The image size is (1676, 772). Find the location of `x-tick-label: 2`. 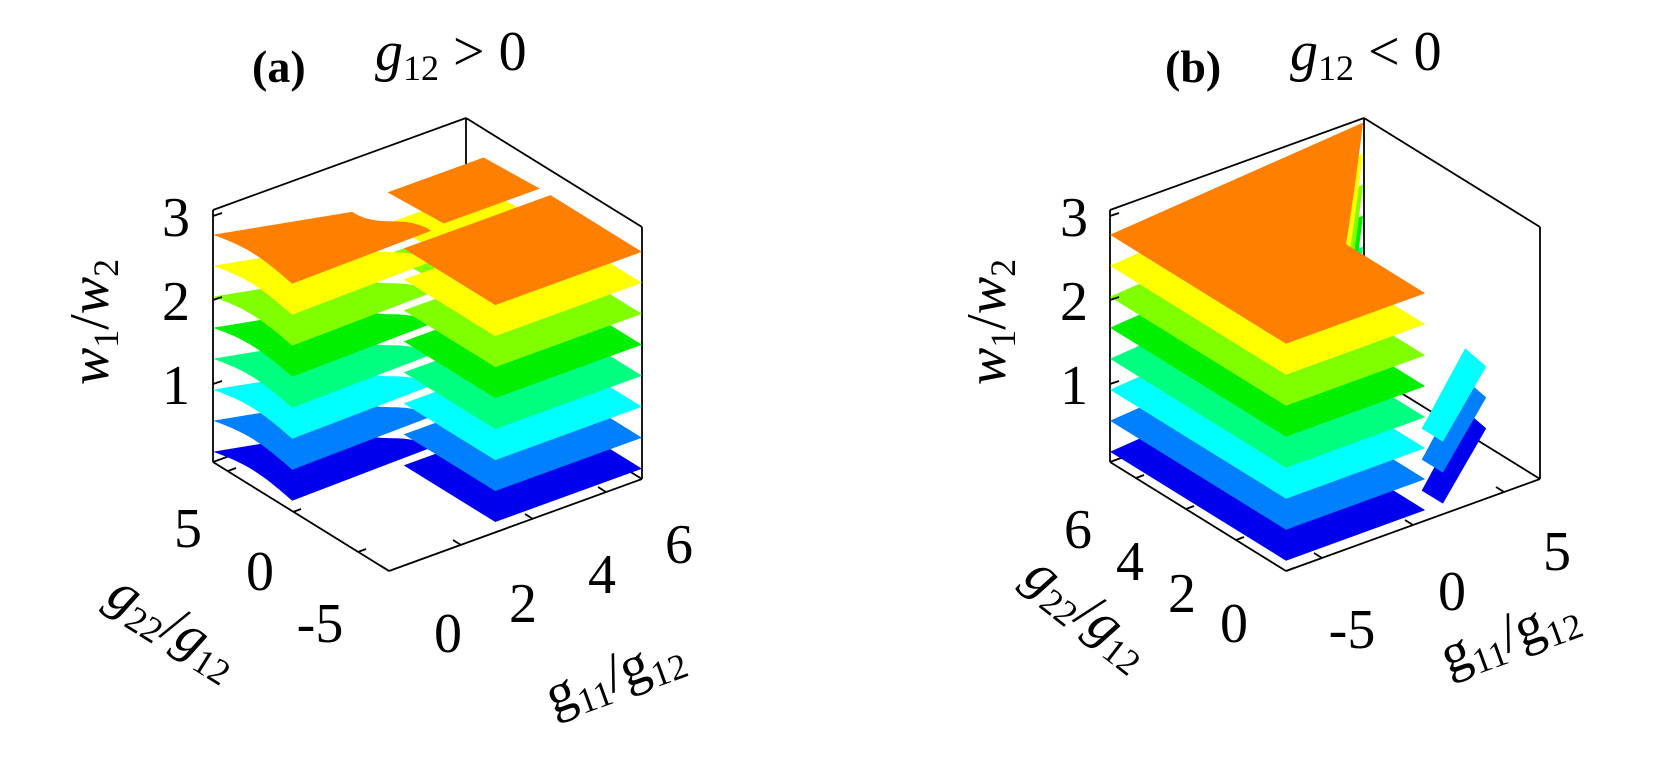

x-tick-label: 2 is located at coordinates (523, 604).